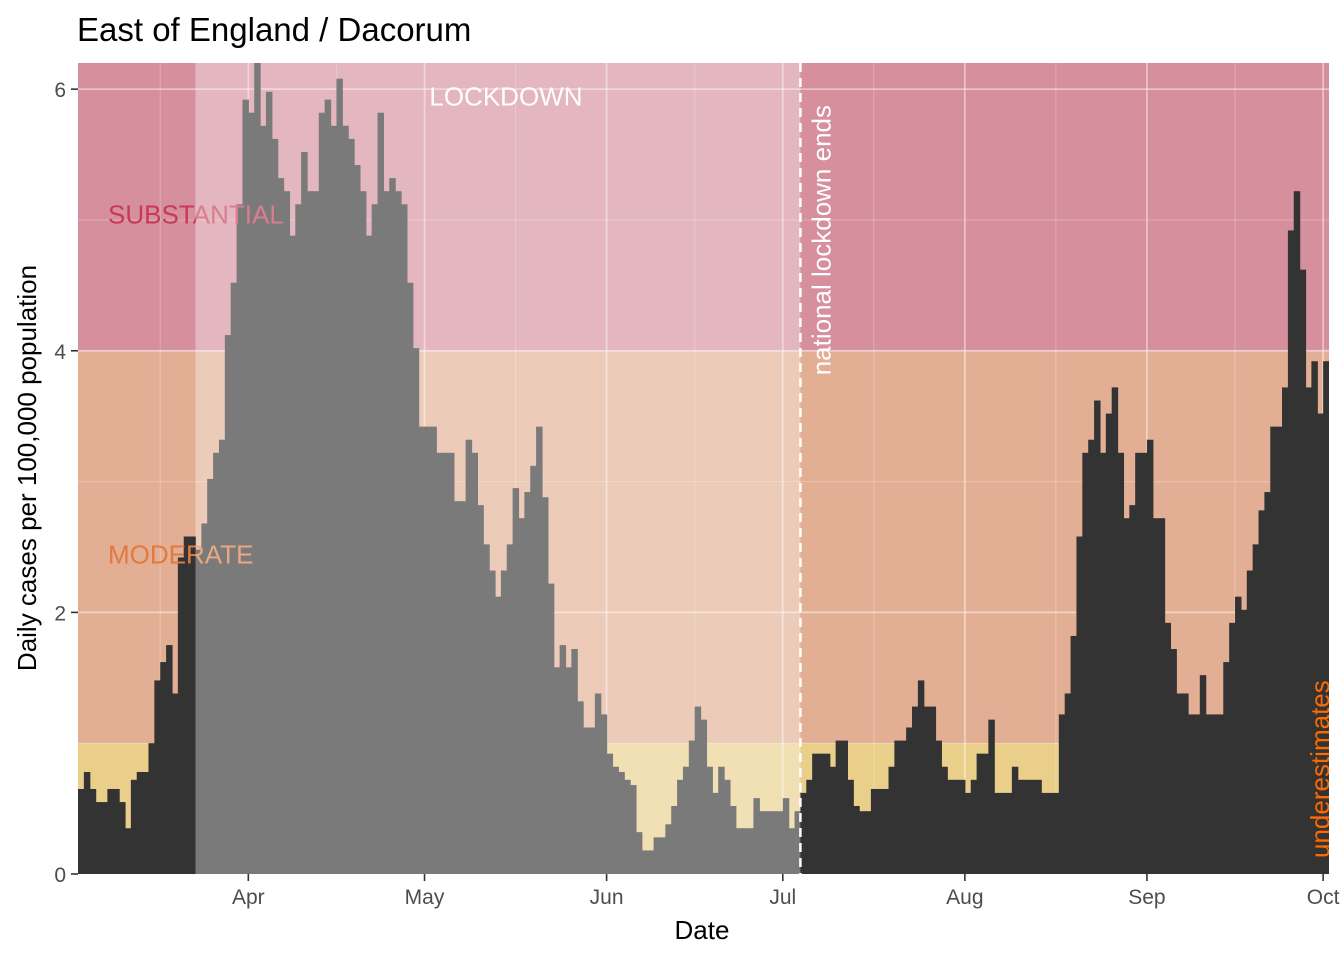  Describe the element at coordinates (60, 352) in the screenshot. I see `y-tick-label: 4` at that location.